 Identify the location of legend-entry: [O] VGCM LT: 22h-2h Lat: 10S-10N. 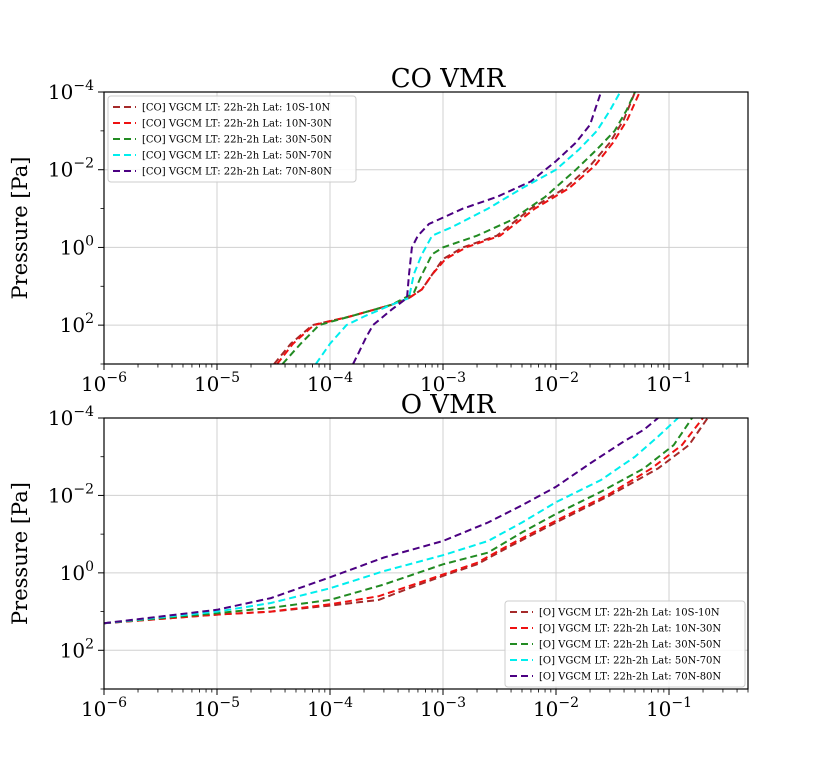
(629, 613).